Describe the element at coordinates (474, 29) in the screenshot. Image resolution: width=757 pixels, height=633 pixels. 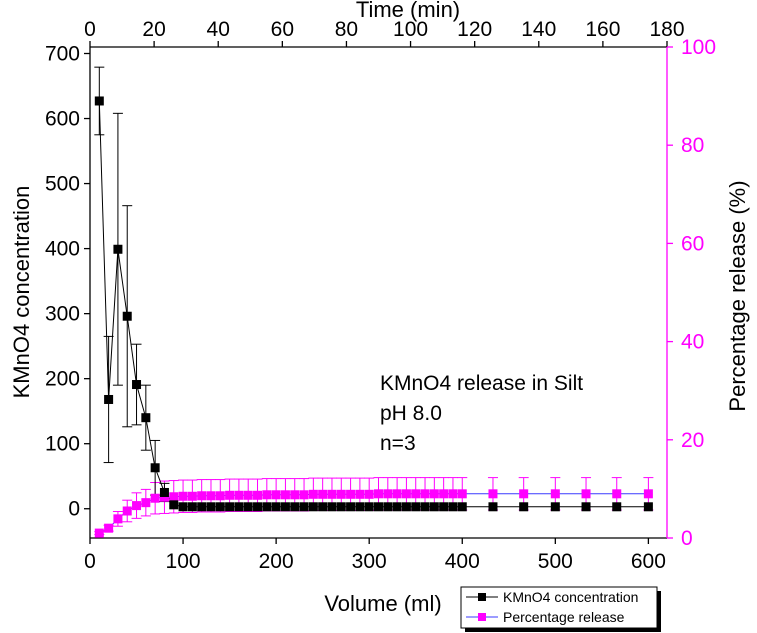
I see `x-top-tick-label: 120` at that location.